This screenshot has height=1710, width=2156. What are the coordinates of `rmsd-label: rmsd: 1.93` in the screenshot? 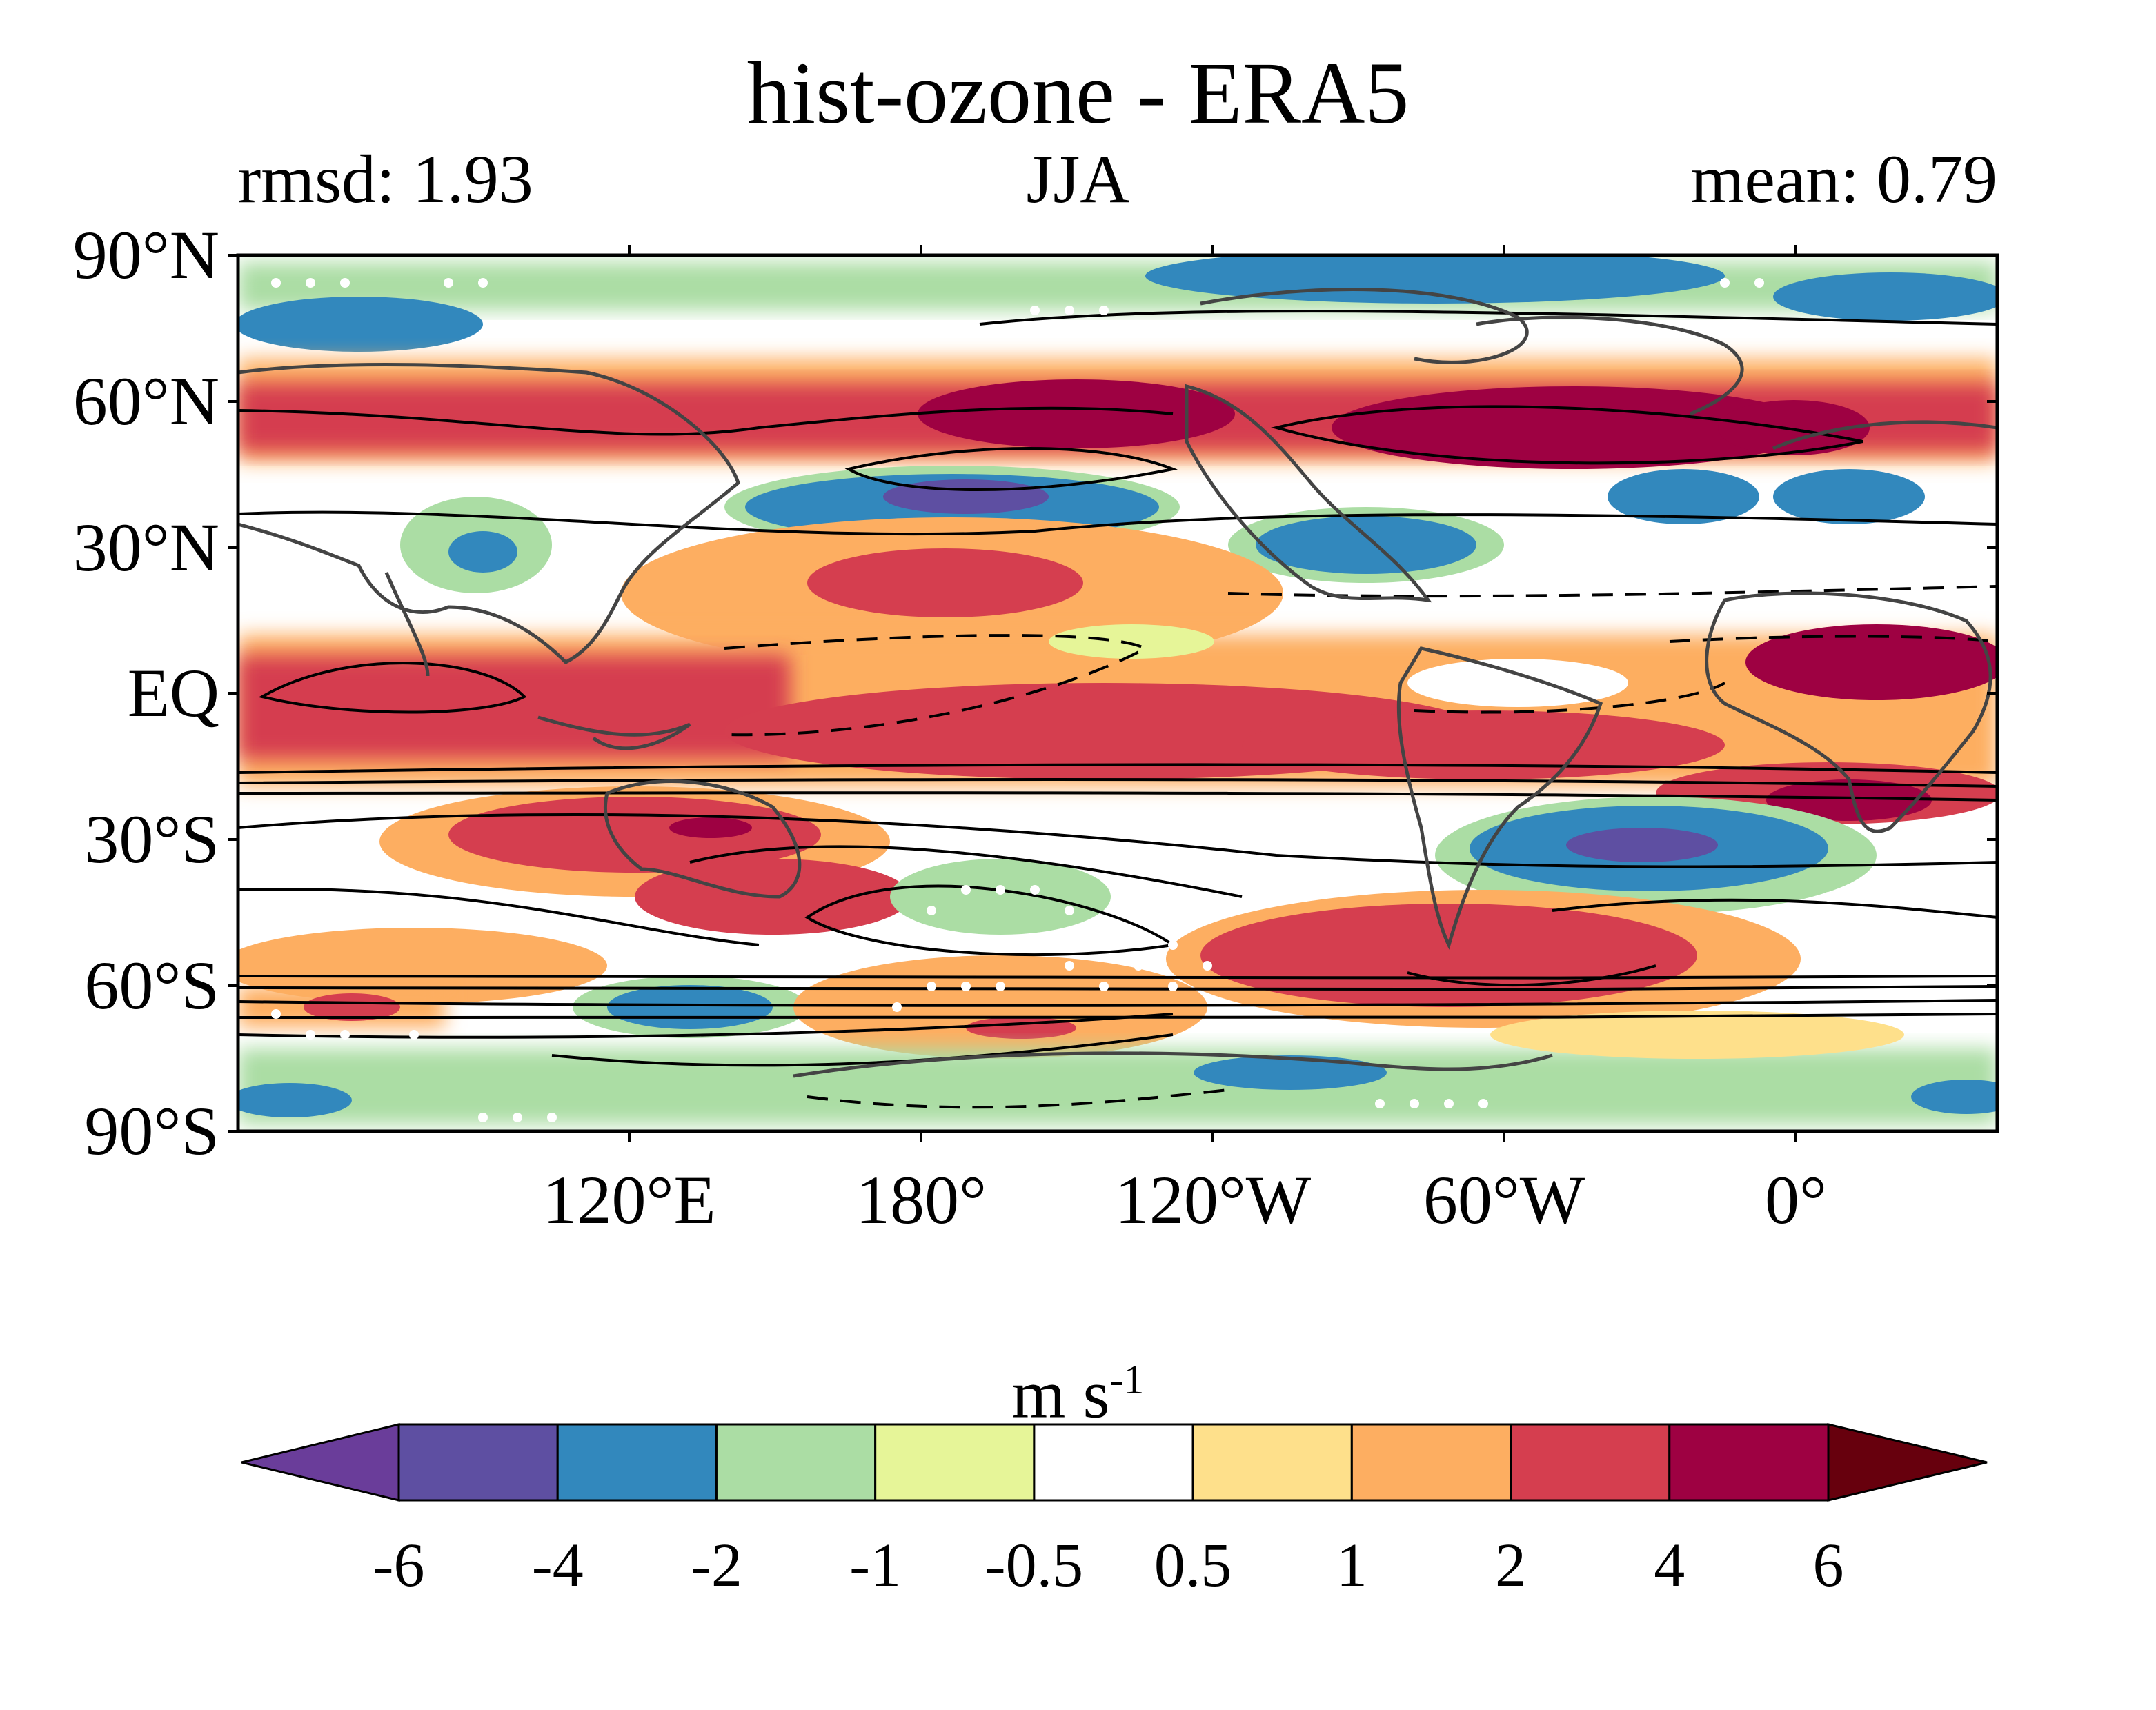 It's located at (385, 179).